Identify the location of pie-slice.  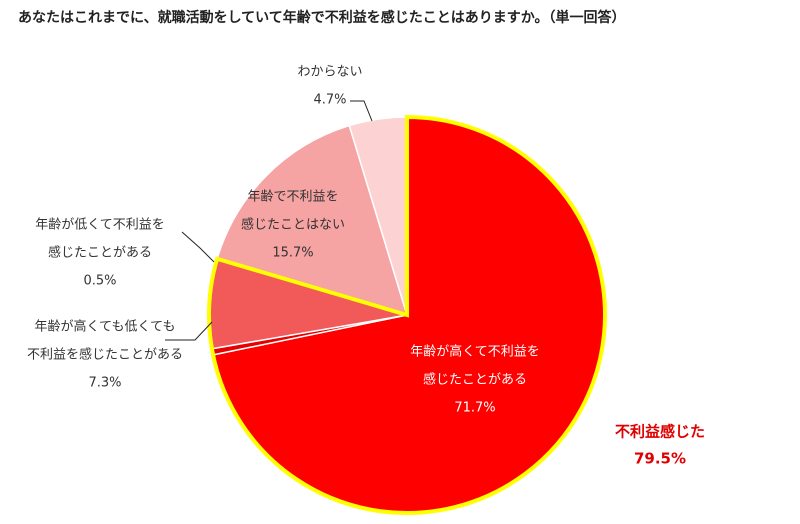
(312, 220).